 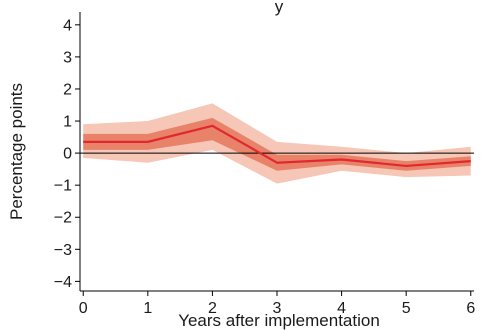 What do you see at coordinates (279, 320) in the screenshot?
I see `x-axis-title: Years after implementation` at bounding box center [279, 320].